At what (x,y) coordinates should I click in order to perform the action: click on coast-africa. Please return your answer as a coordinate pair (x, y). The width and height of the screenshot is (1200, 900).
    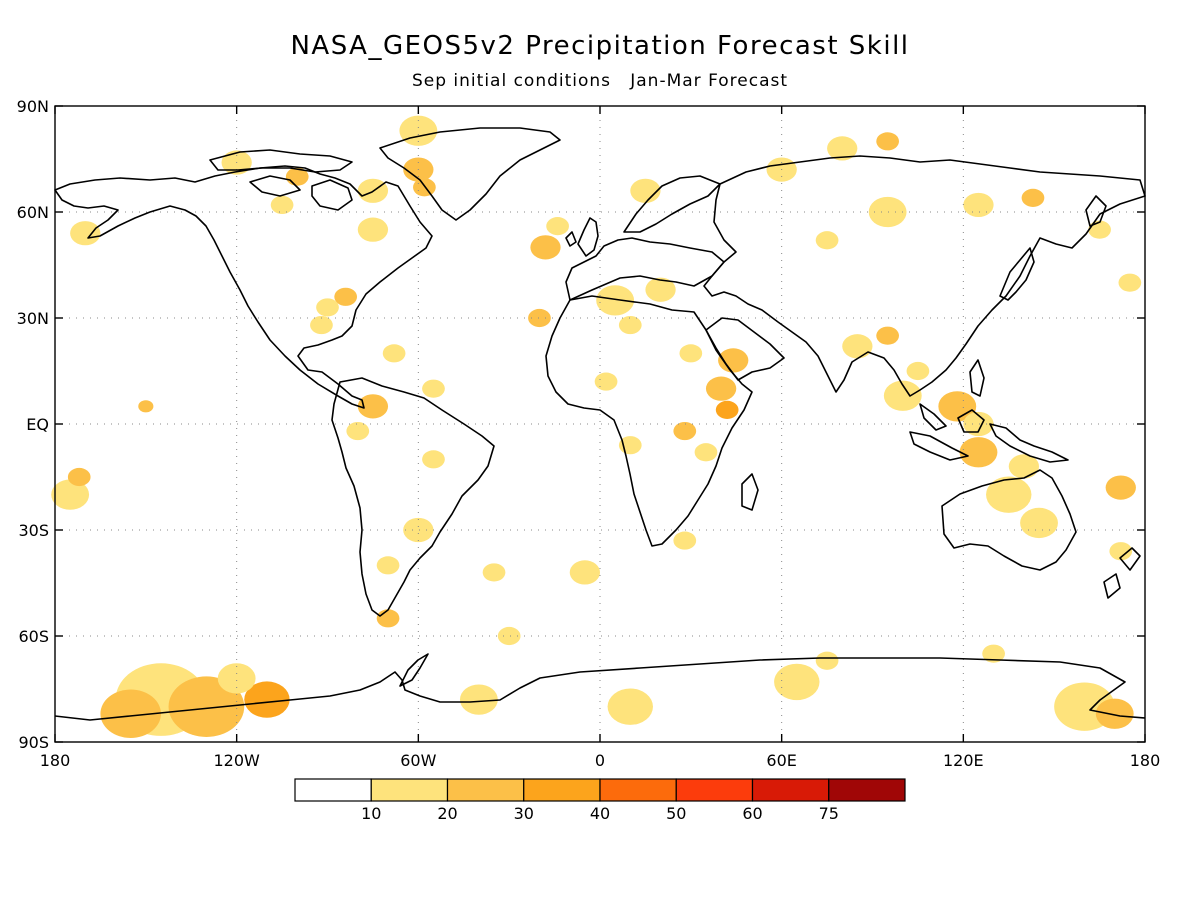
    Looking at the image, I should click on (649, 421).